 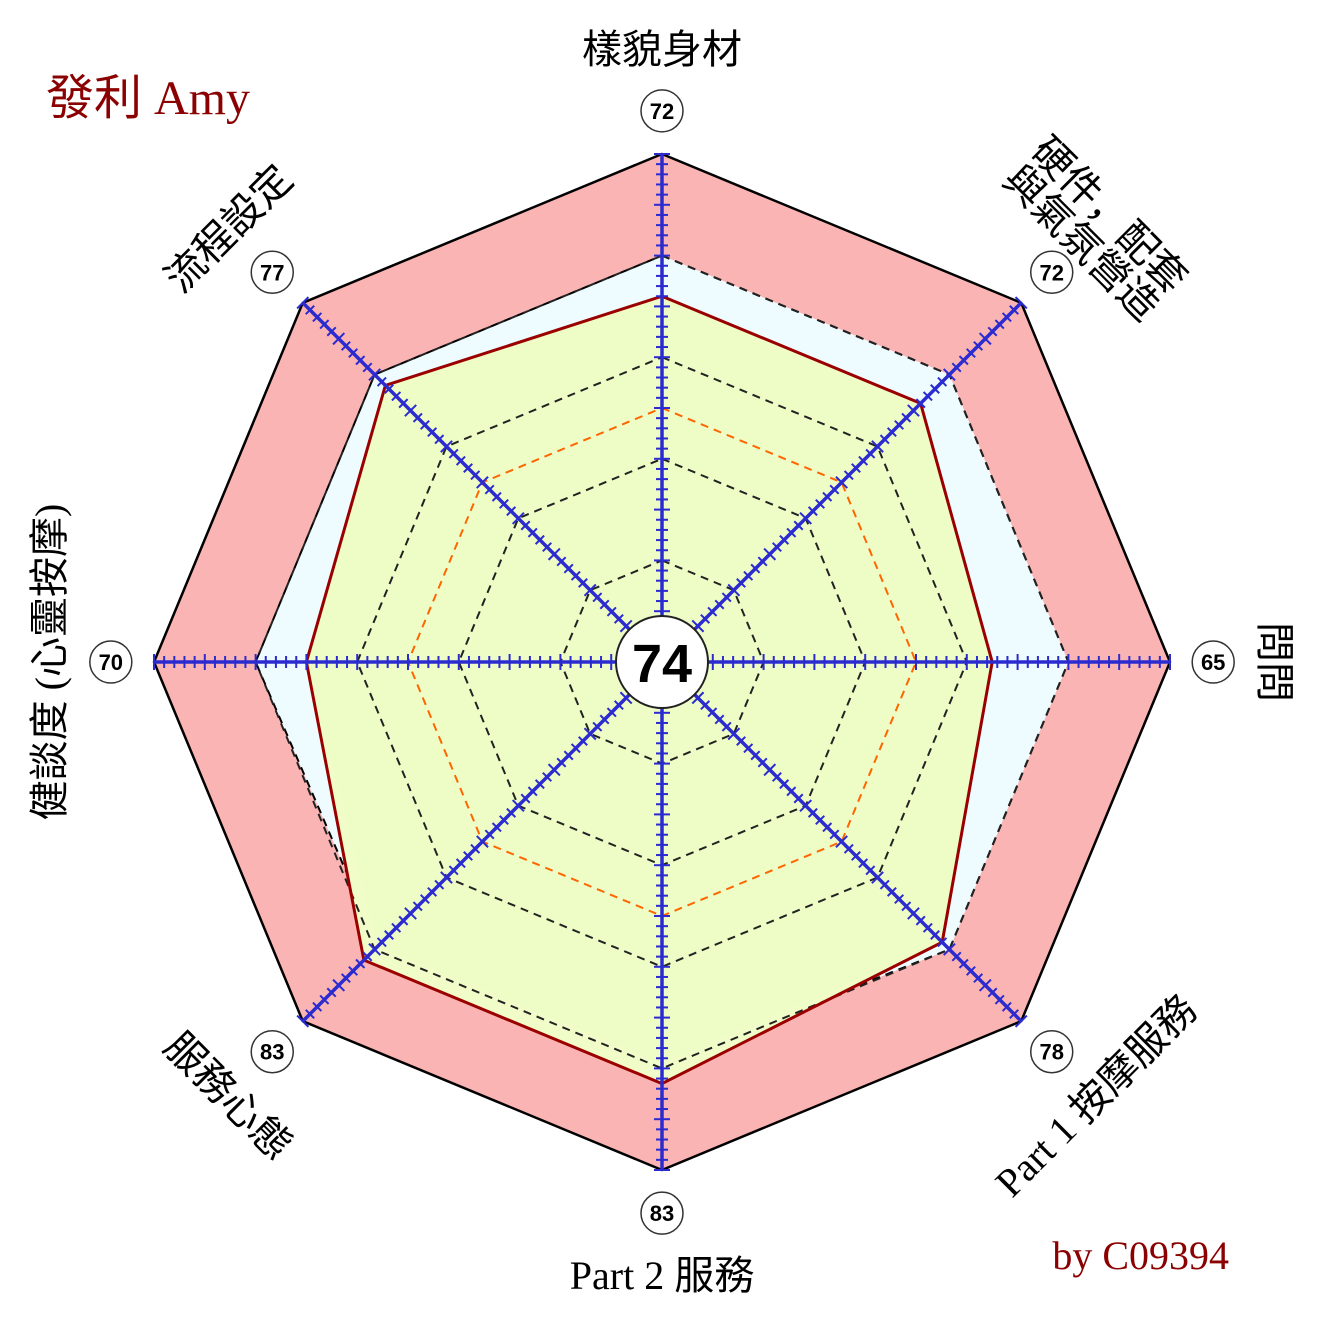 What do you see at coordinates (148, 98) in the screenshot?
I see `chart-title: 發利 Amy` at bounding box center [148, 98].